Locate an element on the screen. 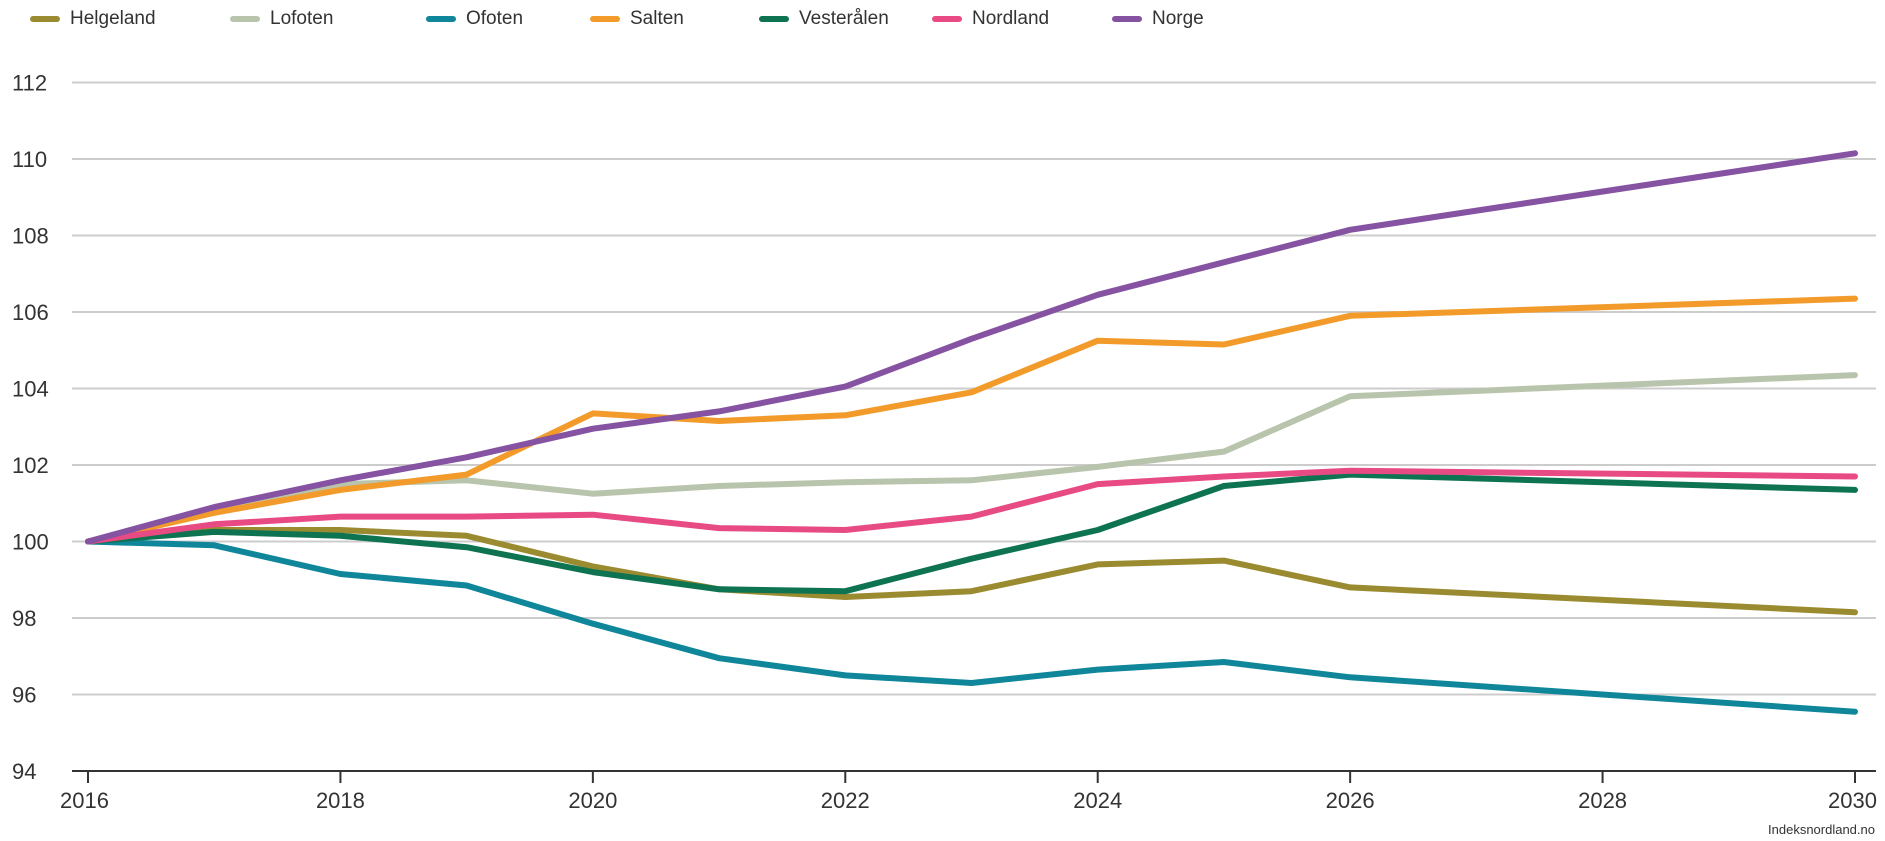 The height and width of the screenshot is (841, 1885). legend-label: Helgeland is located at coordinates (113, 18).